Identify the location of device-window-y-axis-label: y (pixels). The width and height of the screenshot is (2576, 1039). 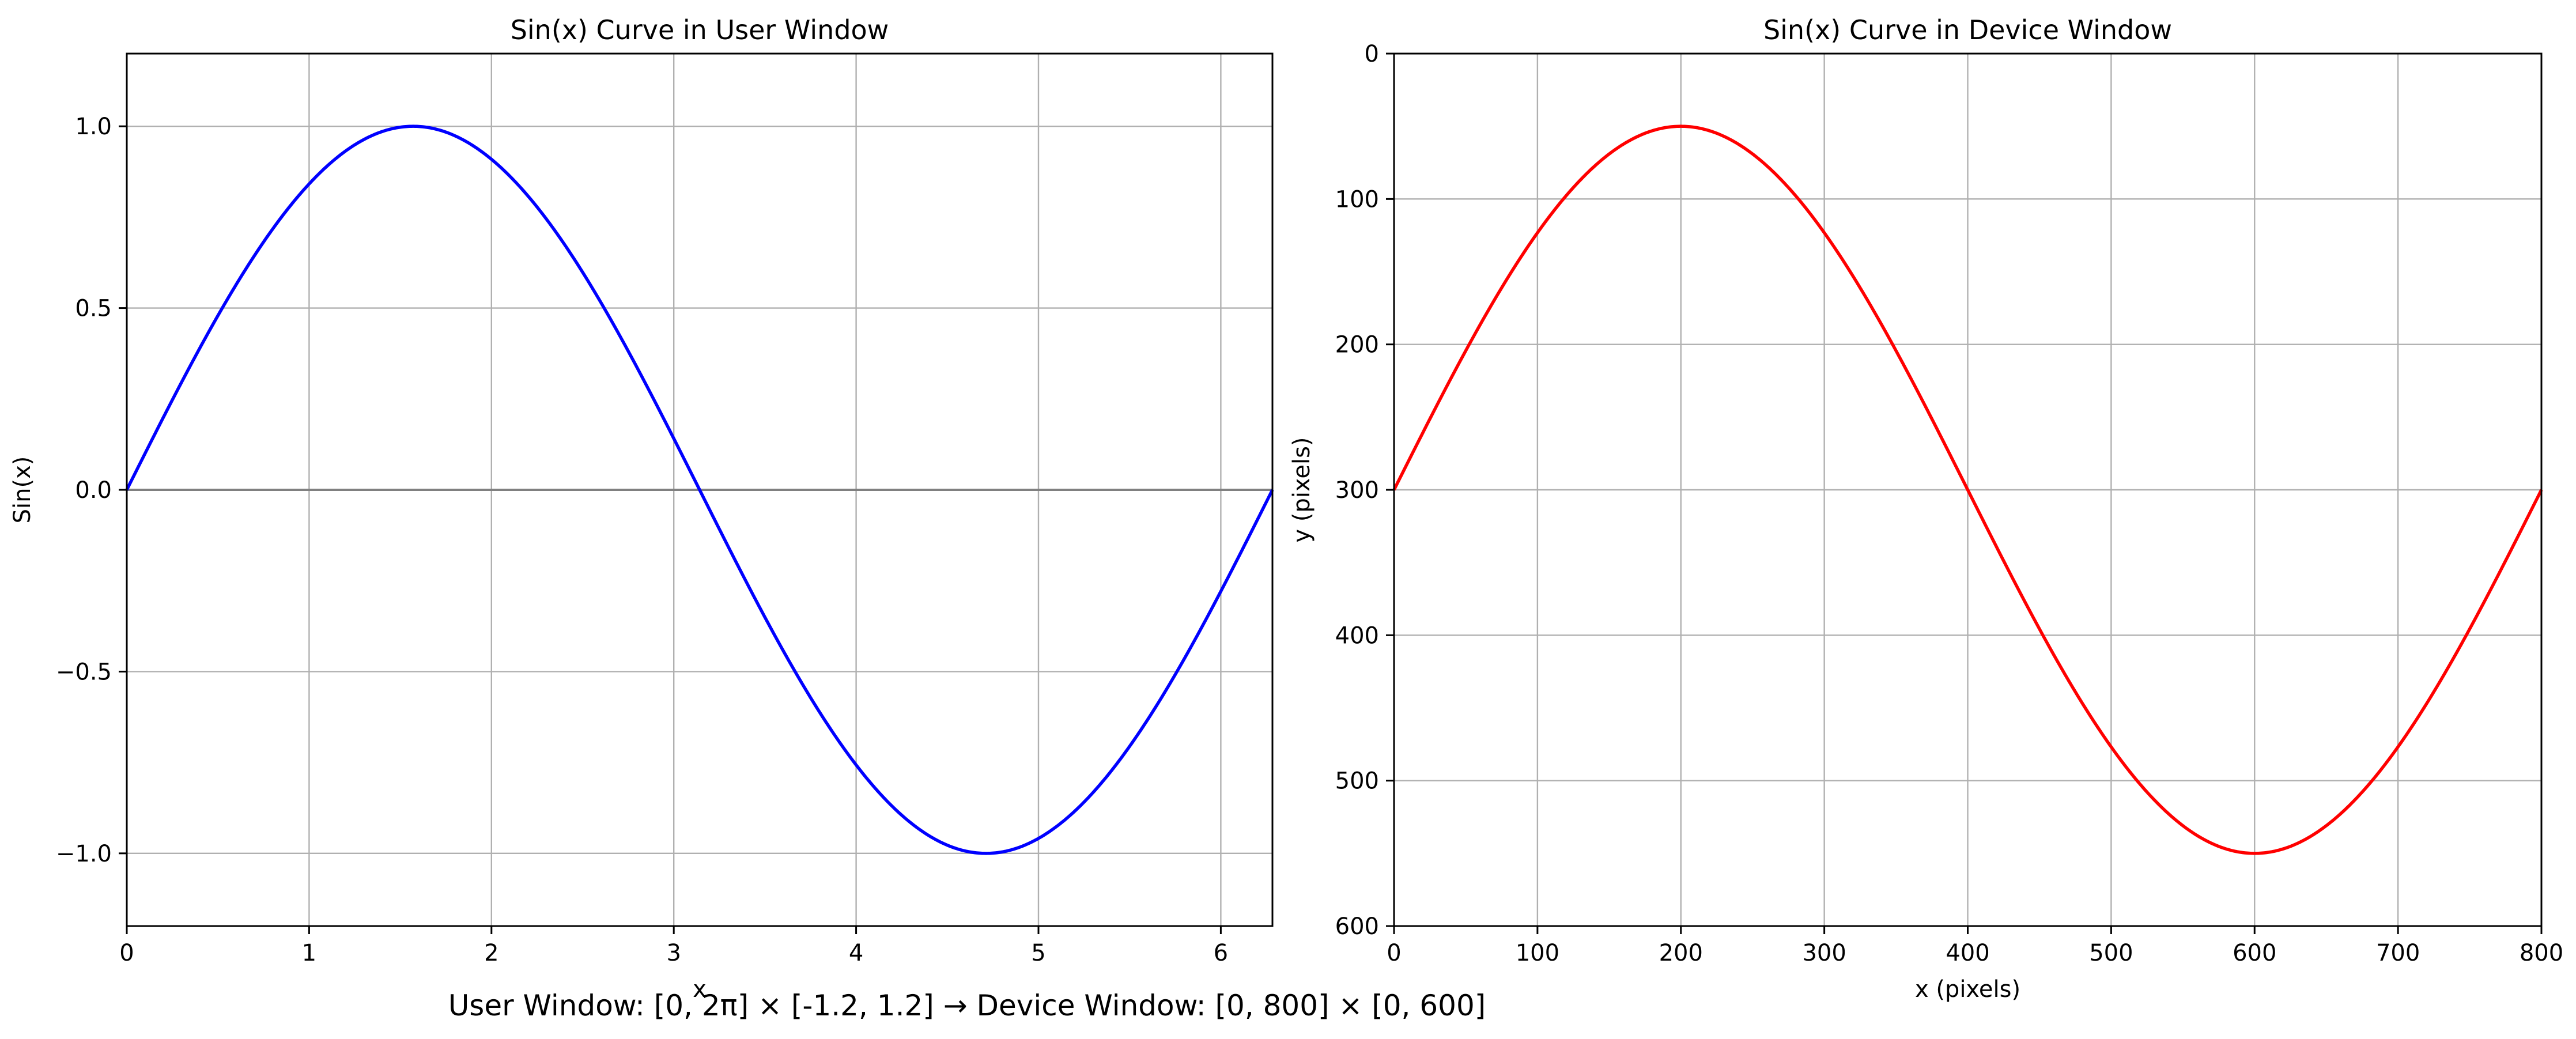
(1302, 489).